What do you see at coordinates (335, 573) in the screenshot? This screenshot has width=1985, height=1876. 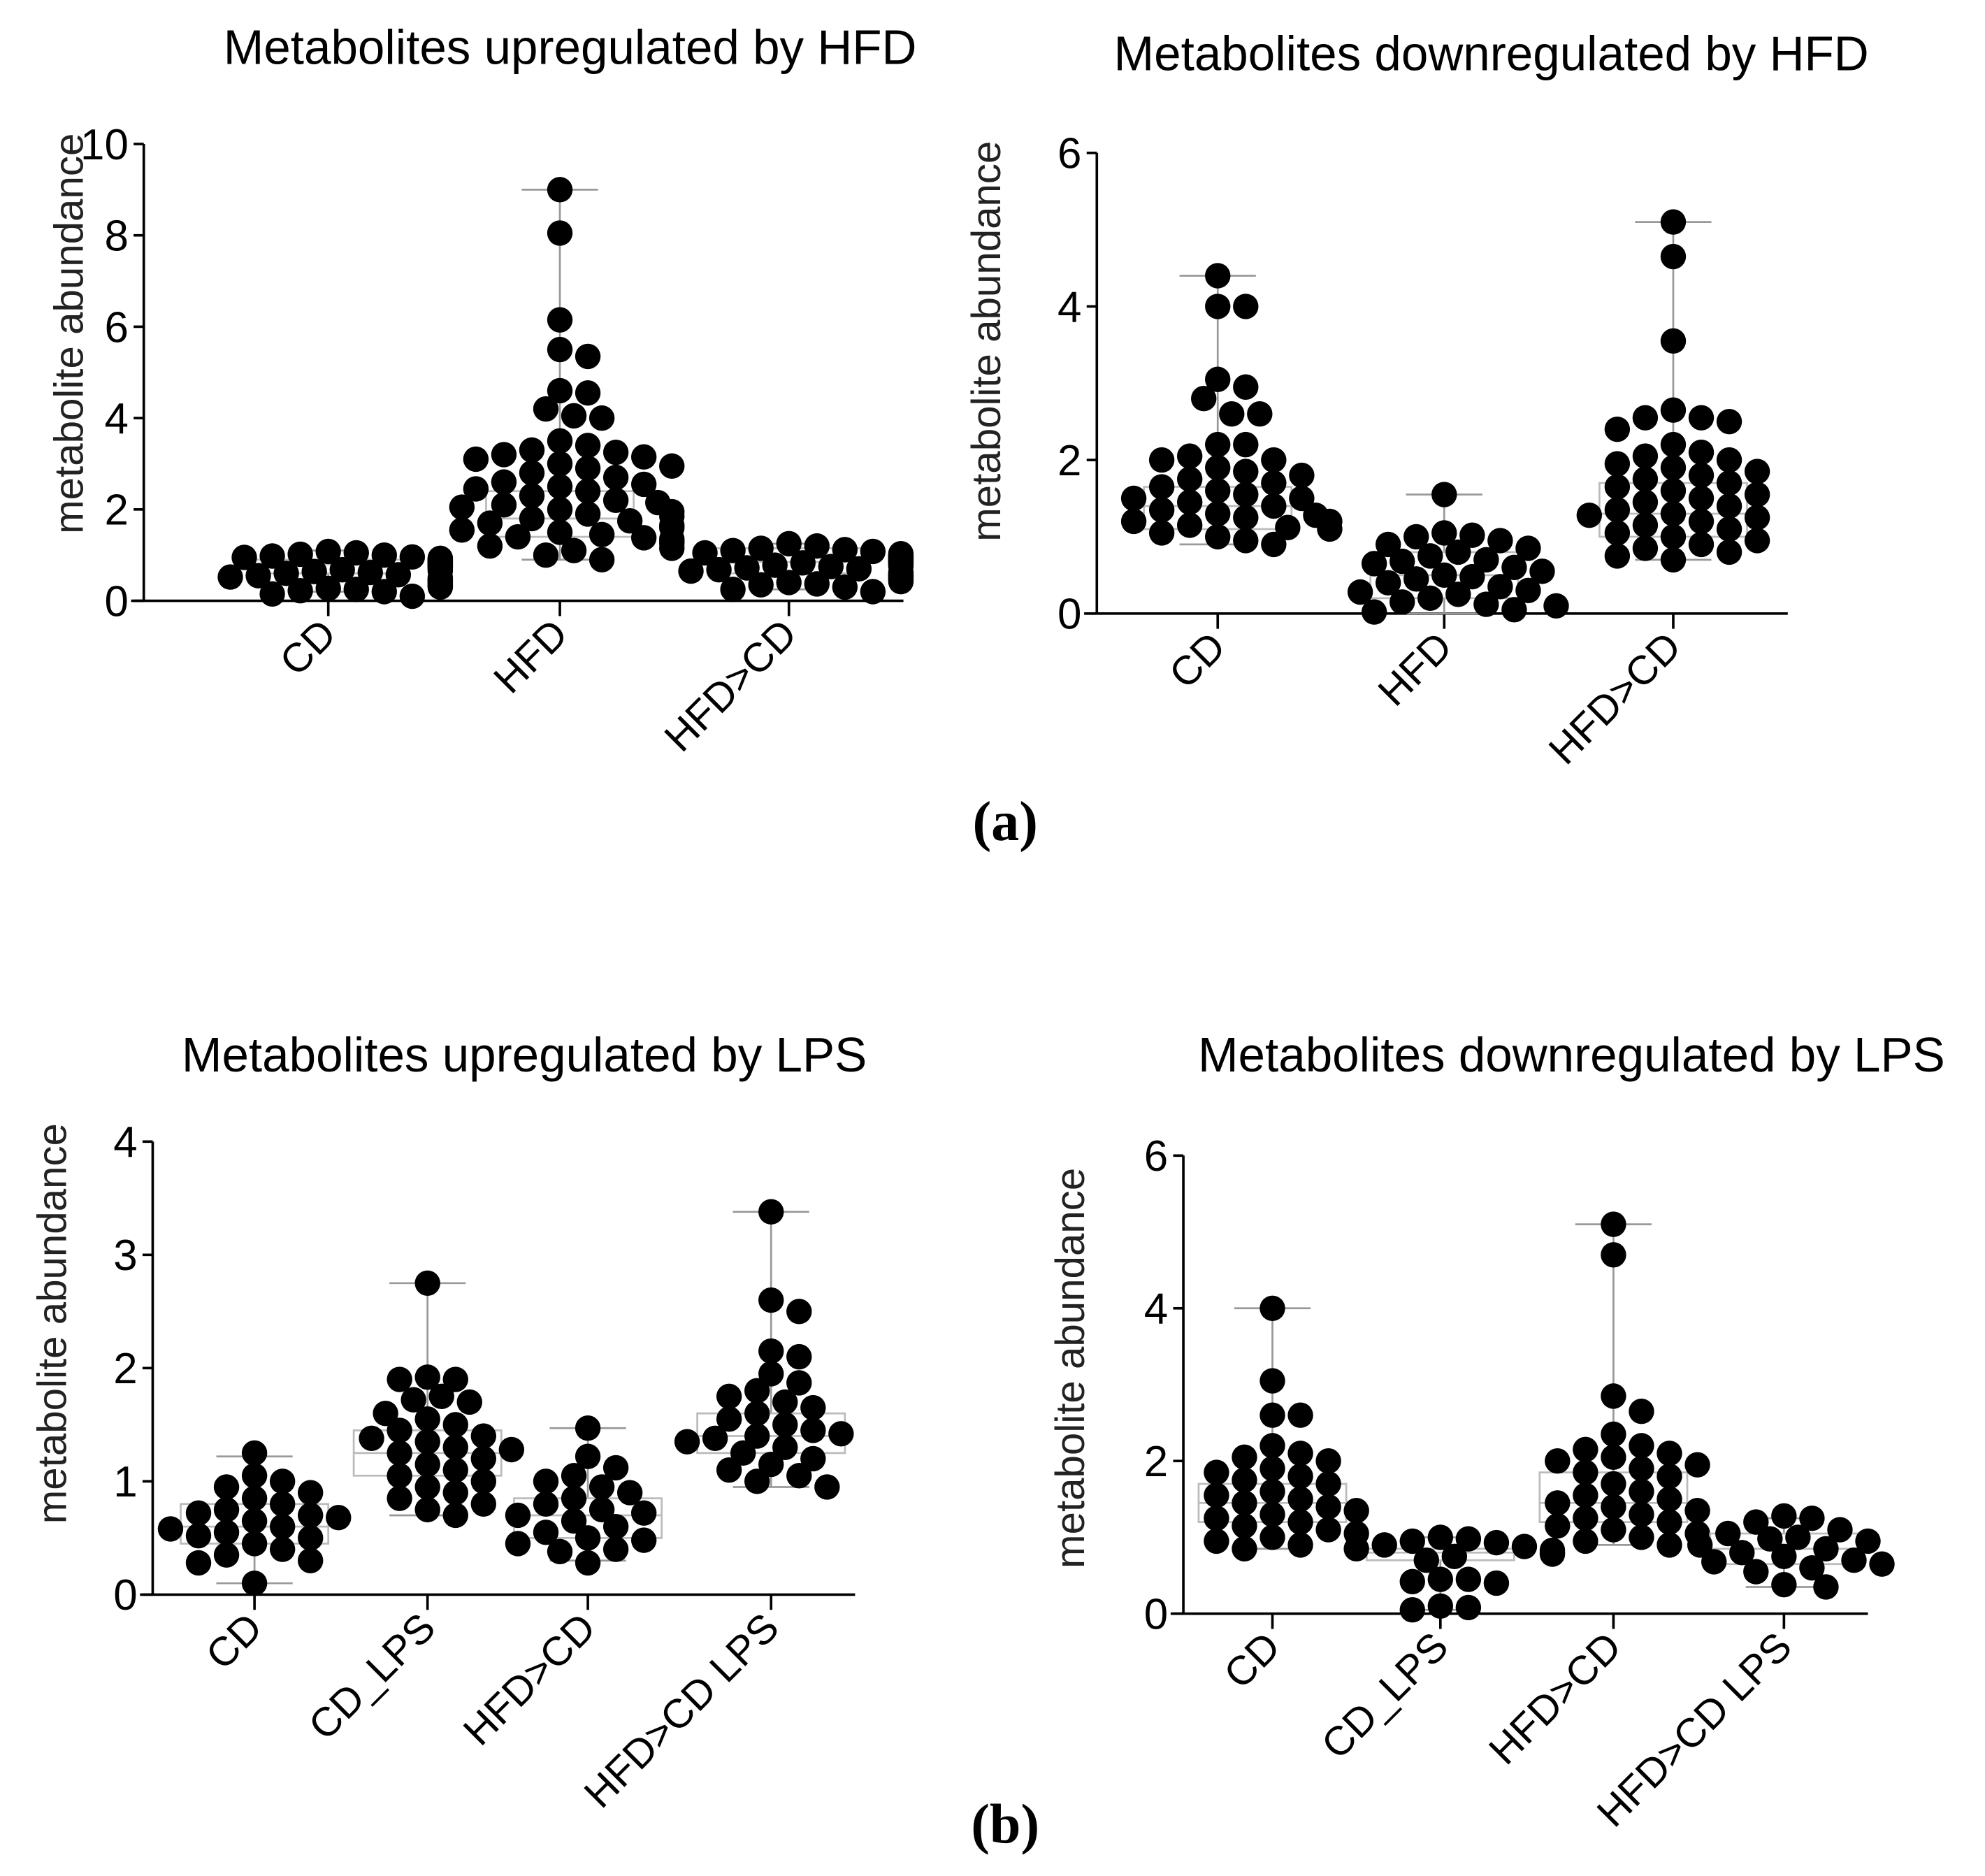 I see `group-cd` at bounding box center [335, 573].